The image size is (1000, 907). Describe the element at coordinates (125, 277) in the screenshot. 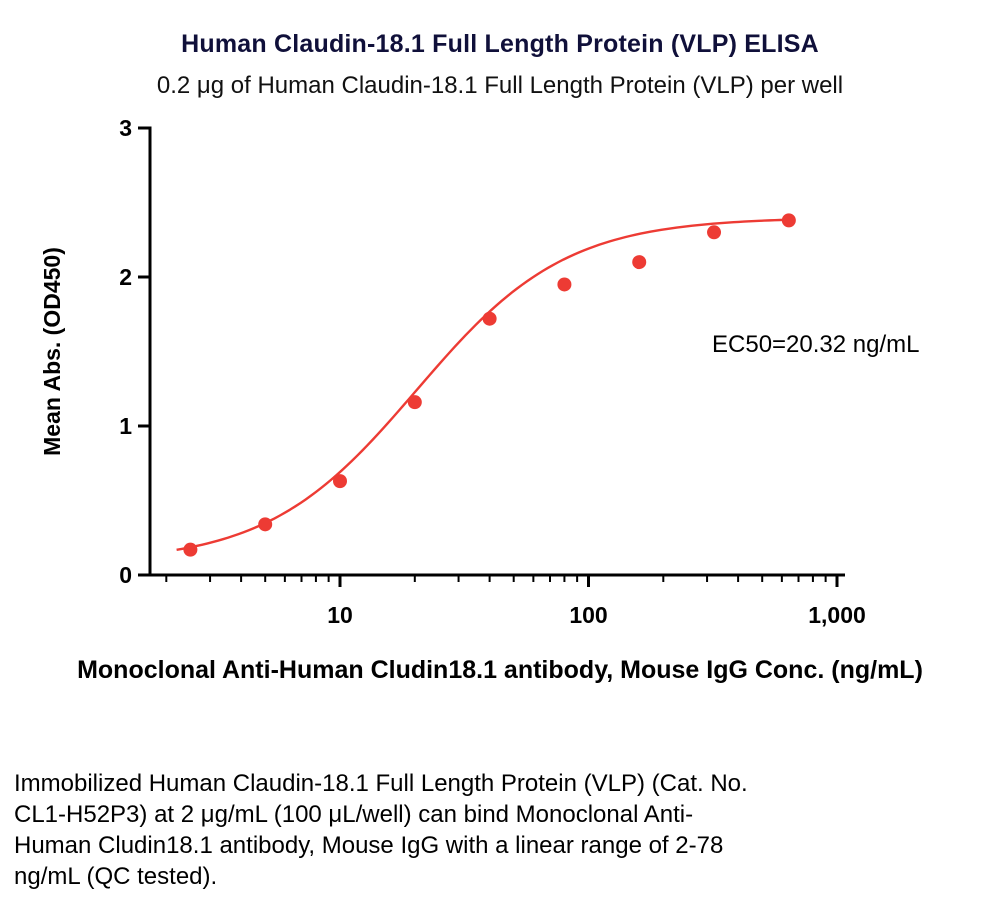

I see `y-tick-label: 2` at that location.